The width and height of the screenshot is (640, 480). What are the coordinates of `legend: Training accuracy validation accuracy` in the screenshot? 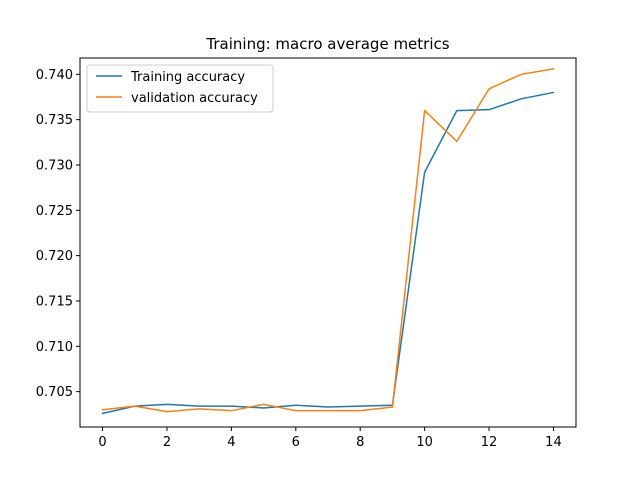 It's located at (180, 88).